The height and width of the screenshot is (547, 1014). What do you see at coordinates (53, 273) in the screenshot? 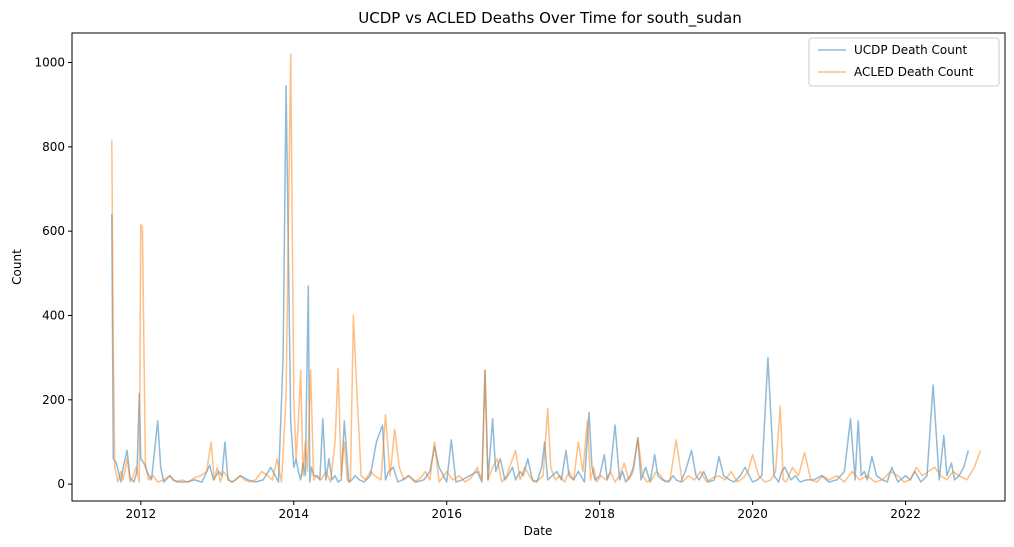
I see `y-axis: 0 200 400 600 800 1000` at bounding box center [53, 273].